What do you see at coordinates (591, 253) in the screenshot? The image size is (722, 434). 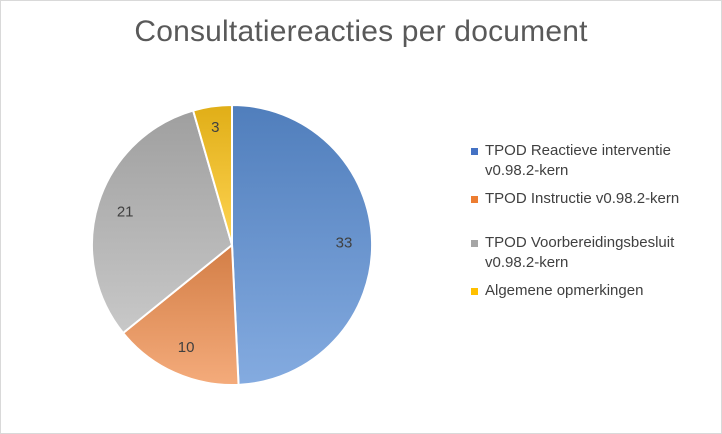 I see `legend-item-voorbereidingsbesluit: TPOD Voorbereidingsbesluit v0.98.2-kern` at bounding box center [591, 253].